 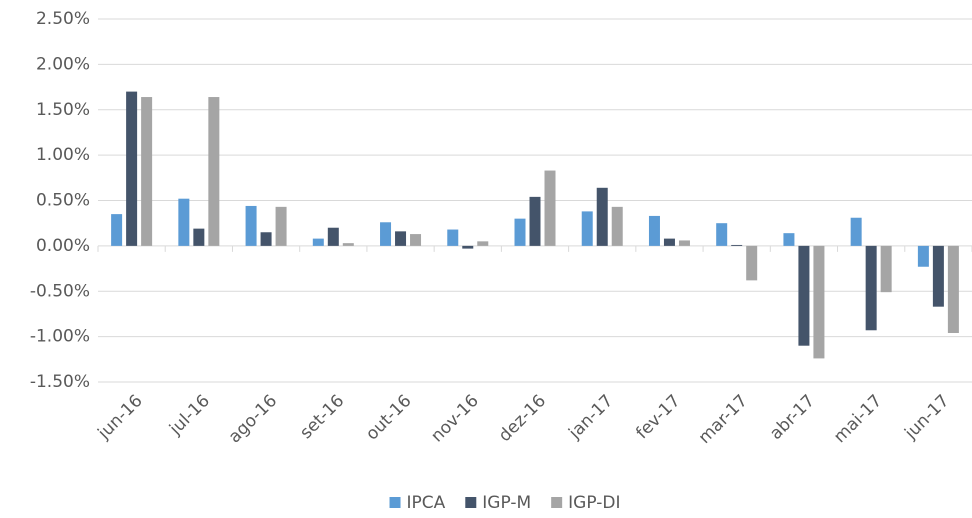 What do you see at coordinates (926, 417) in the screenshot?
I see `x-tick-label: jun-17` at bounding box center [926, 417].